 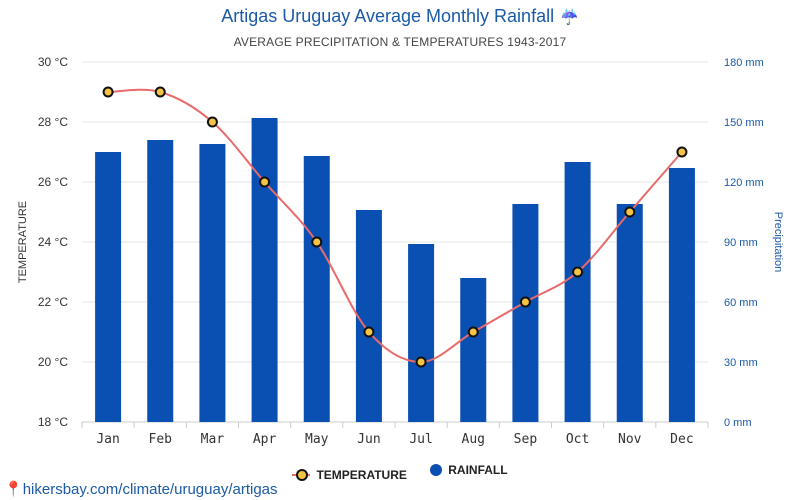 I want to click on x-tick-label: Jun, so click(x=368, y=439).